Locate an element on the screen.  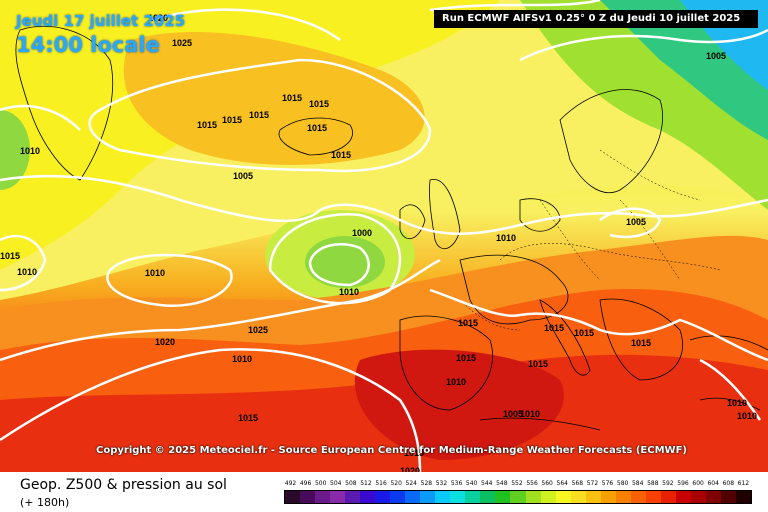
isobar-1005-low is located at coordinates (335, 259).